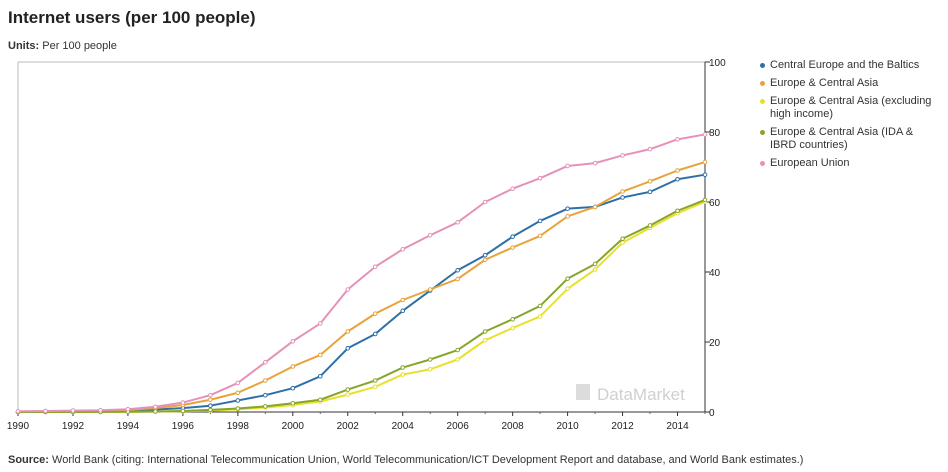 This screenshot has width=948, height=472. I want to click on x-tick-label: 2006, so click(458, 426).